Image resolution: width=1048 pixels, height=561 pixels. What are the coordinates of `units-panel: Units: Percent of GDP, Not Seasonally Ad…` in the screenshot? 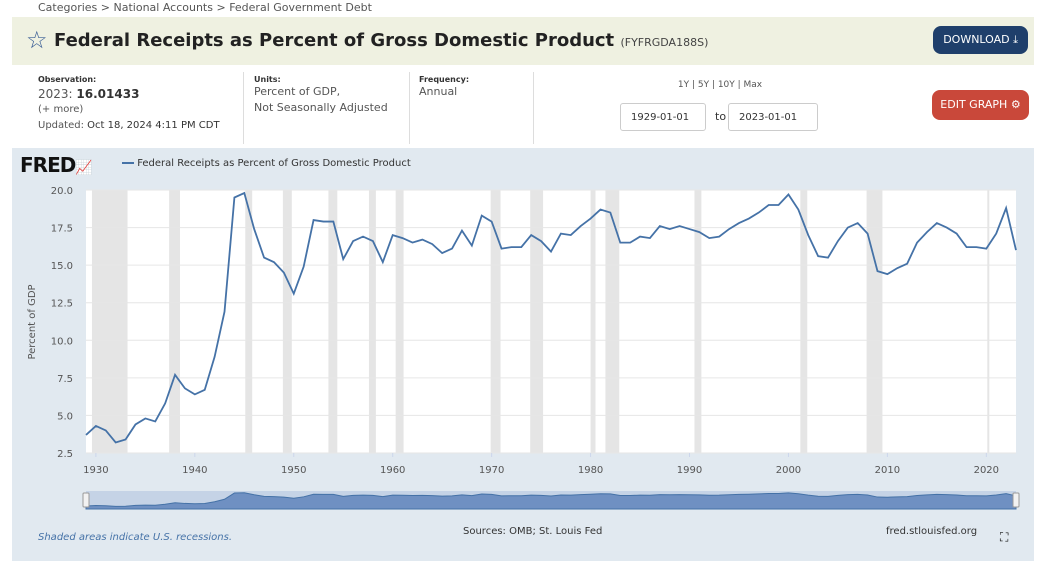 It's located at (321, 95).